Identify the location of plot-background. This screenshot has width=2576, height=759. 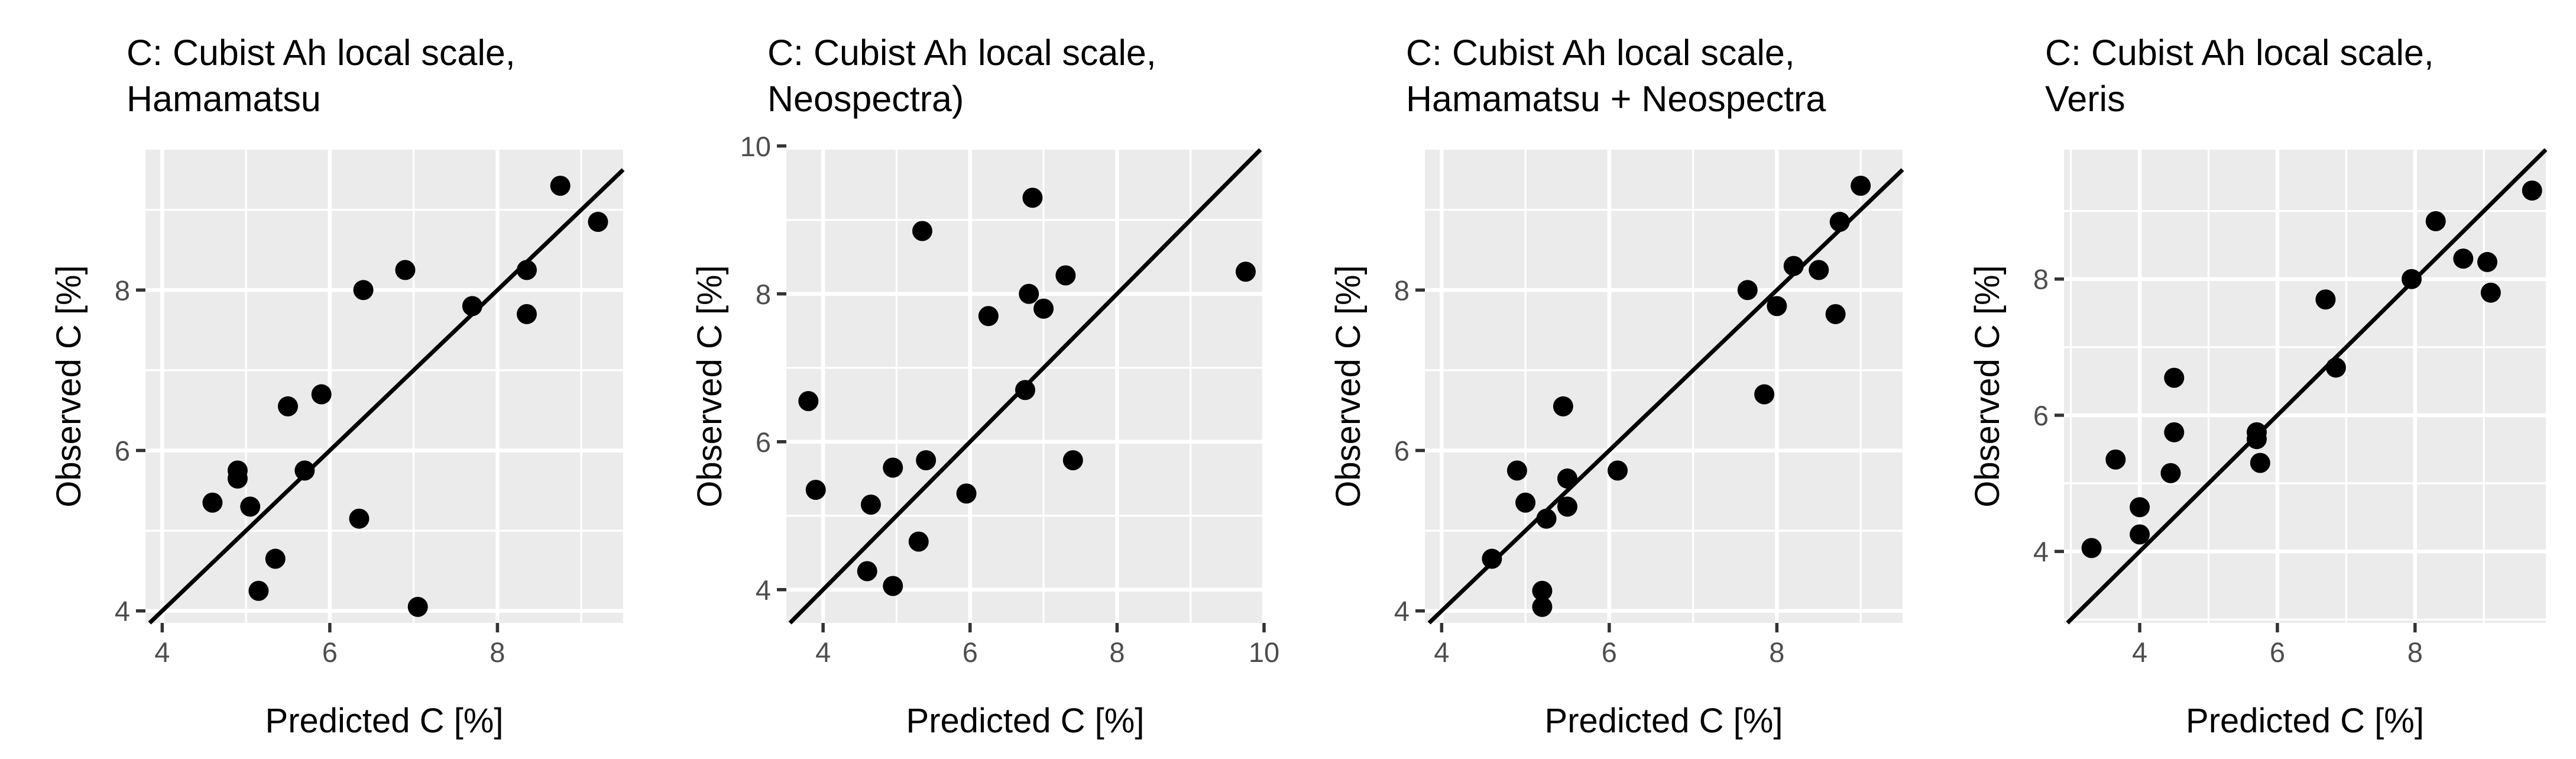
(384, 386).